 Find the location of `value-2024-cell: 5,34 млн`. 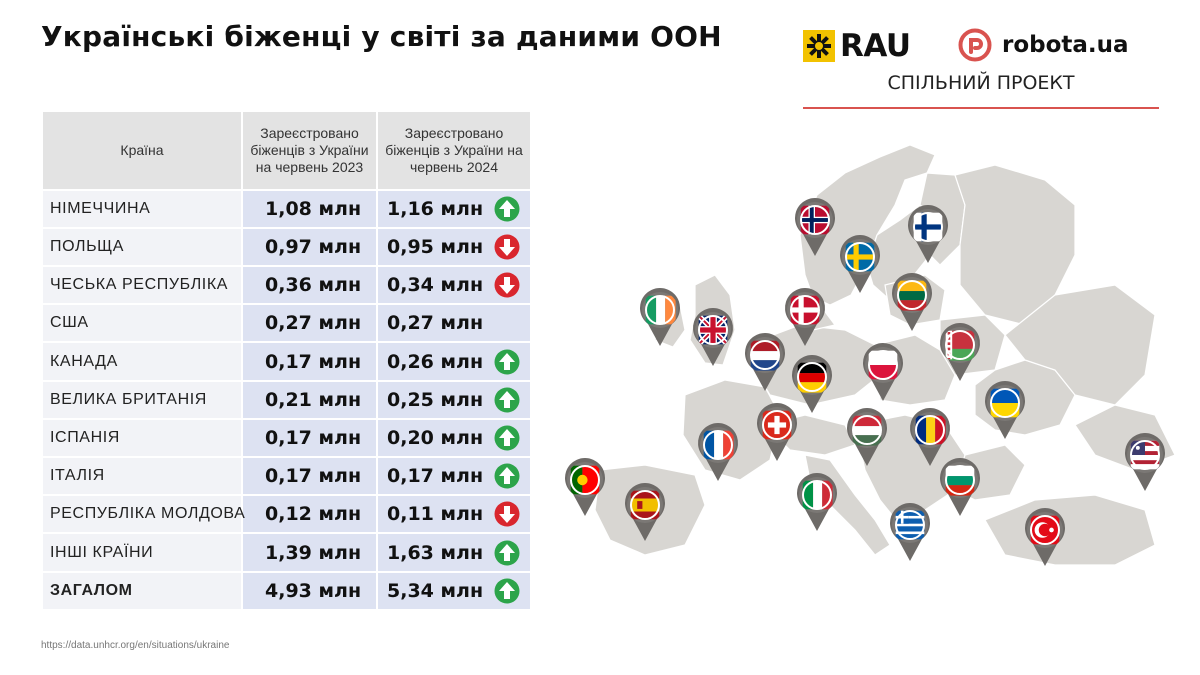

value-2024-cell: 5,34 млн is located at coordinates (454, 591).